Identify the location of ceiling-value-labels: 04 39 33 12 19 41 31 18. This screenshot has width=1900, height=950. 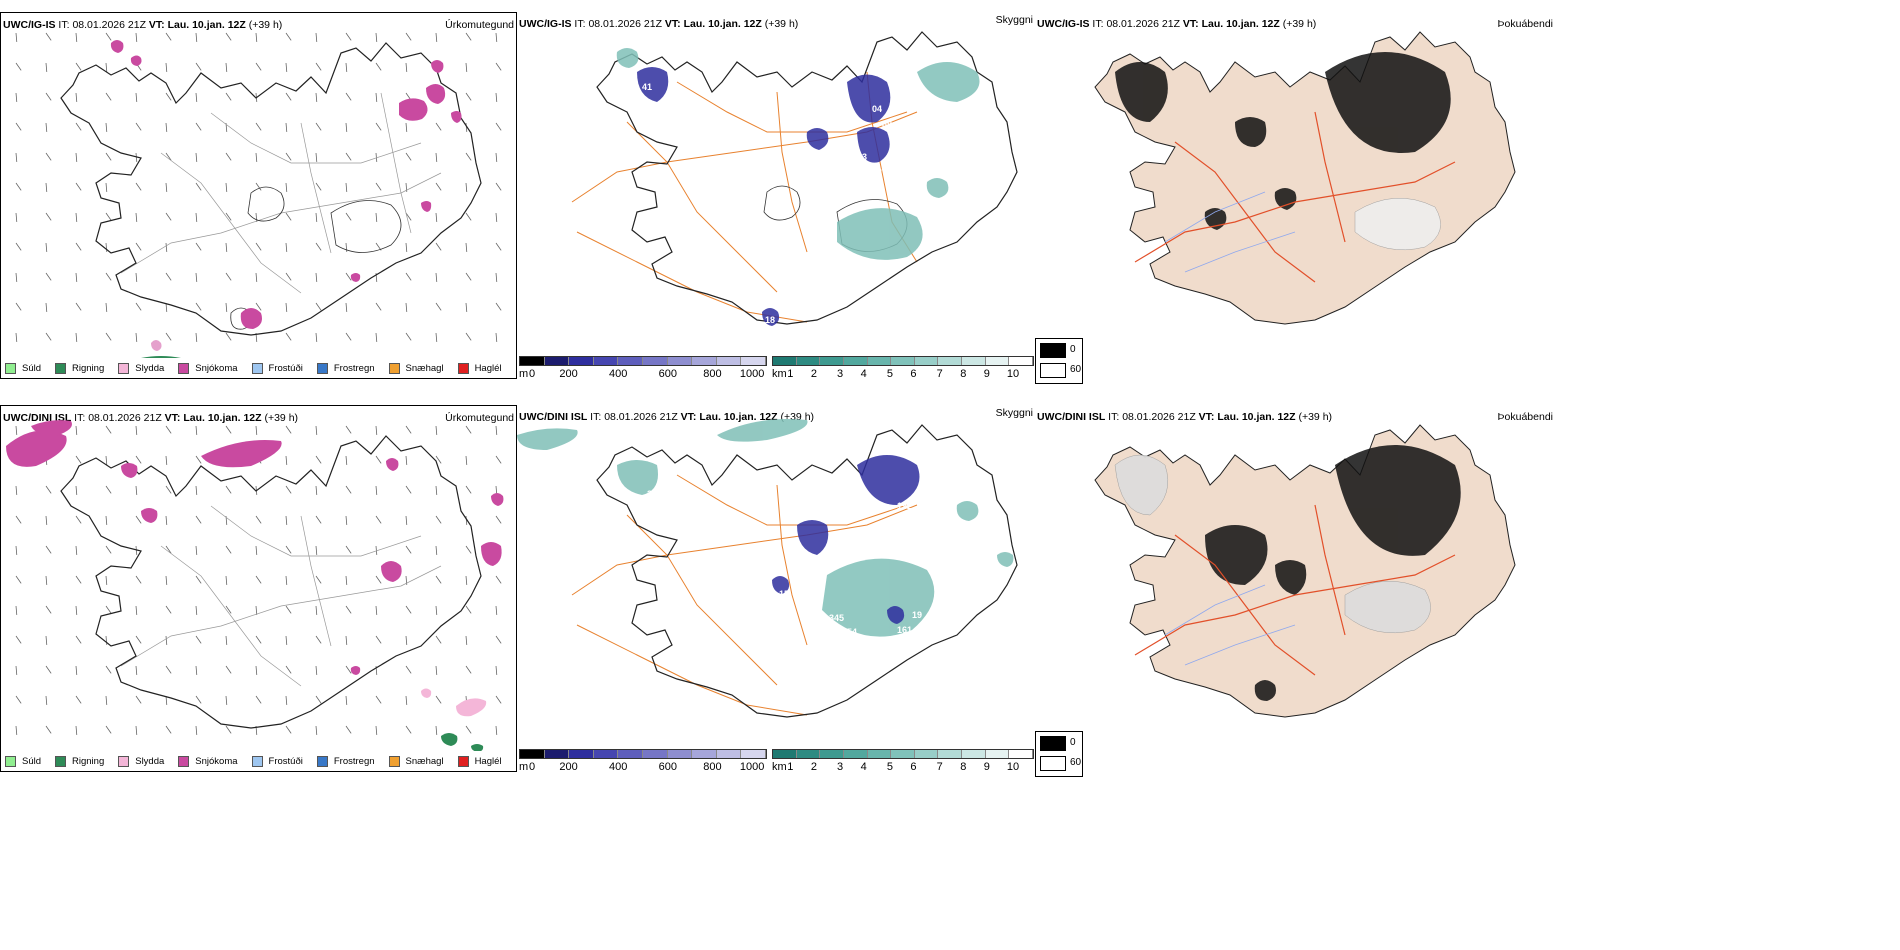
(791, 203).